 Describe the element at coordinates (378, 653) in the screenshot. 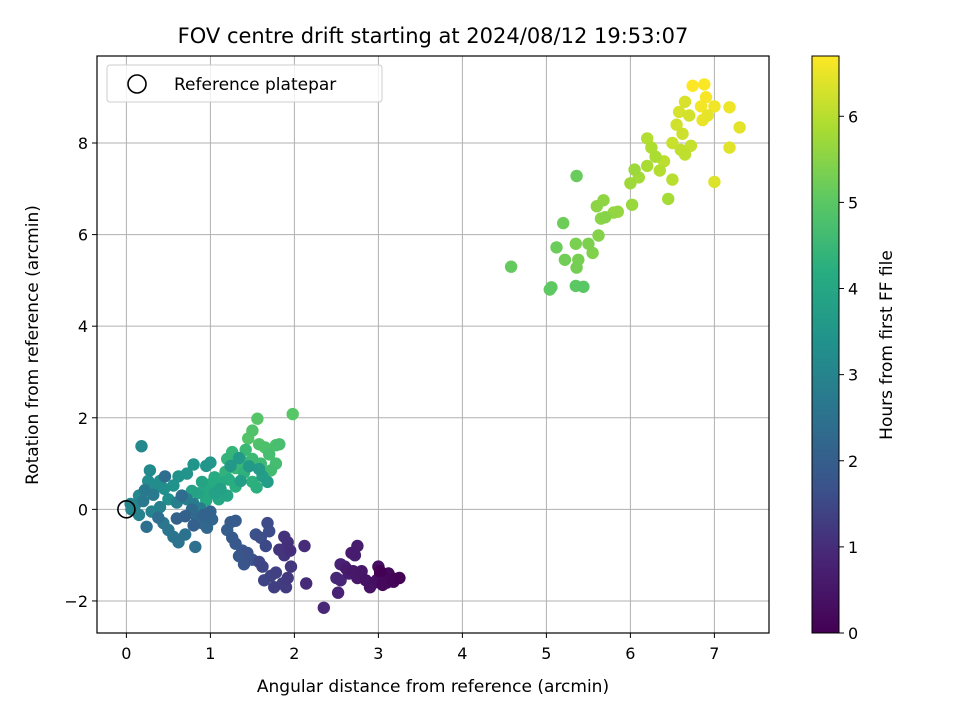

I see `x-tick-label: 3` at that location.